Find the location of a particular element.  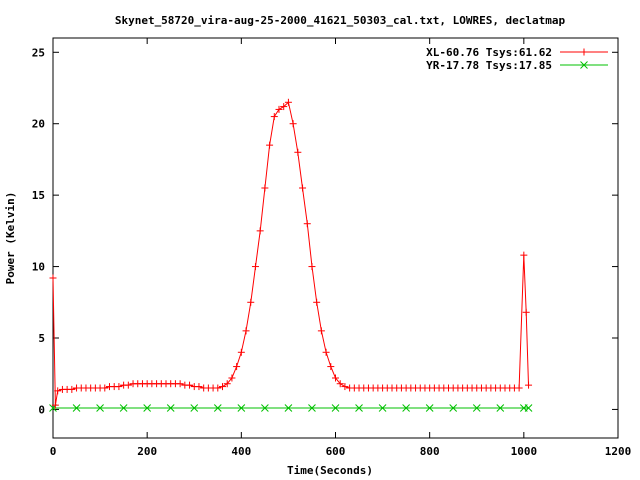

x-tick-label: 200 is located at coordinates (147, 451).